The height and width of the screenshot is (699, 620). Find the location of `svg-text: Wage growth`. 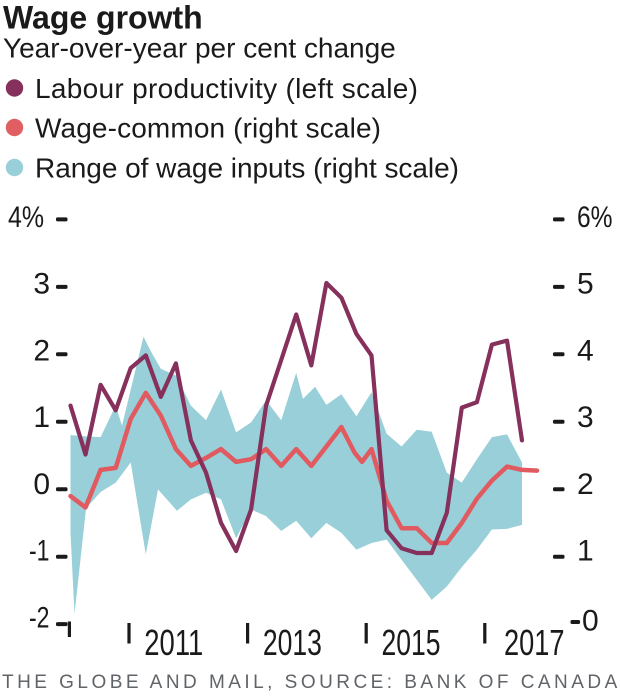

svg-text: Wage growth is located at coordinates (103, 18).